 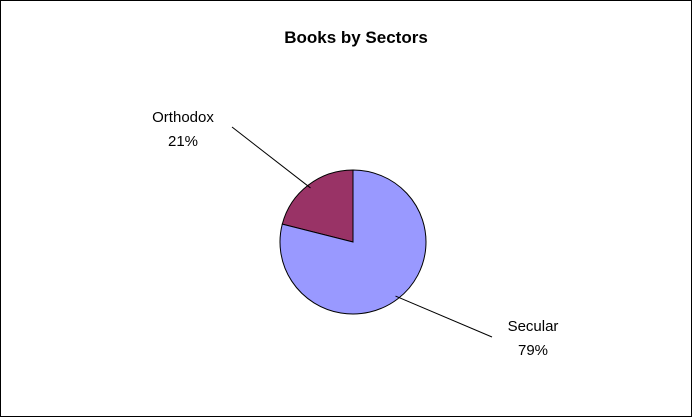 I want to click on slice-label-orthodox-name: Orthodox, so click(x=183, y=117).